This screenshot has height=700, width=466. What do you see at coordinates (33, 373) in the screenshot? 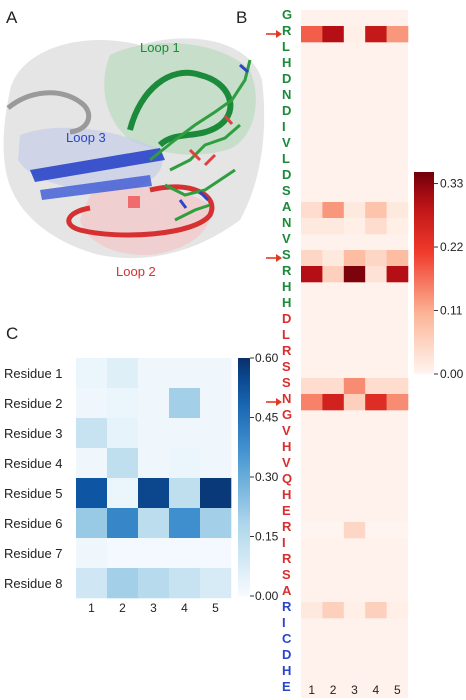
I see `heatmap-c-row-label: Residue 1` at bounding box center [33, 373].